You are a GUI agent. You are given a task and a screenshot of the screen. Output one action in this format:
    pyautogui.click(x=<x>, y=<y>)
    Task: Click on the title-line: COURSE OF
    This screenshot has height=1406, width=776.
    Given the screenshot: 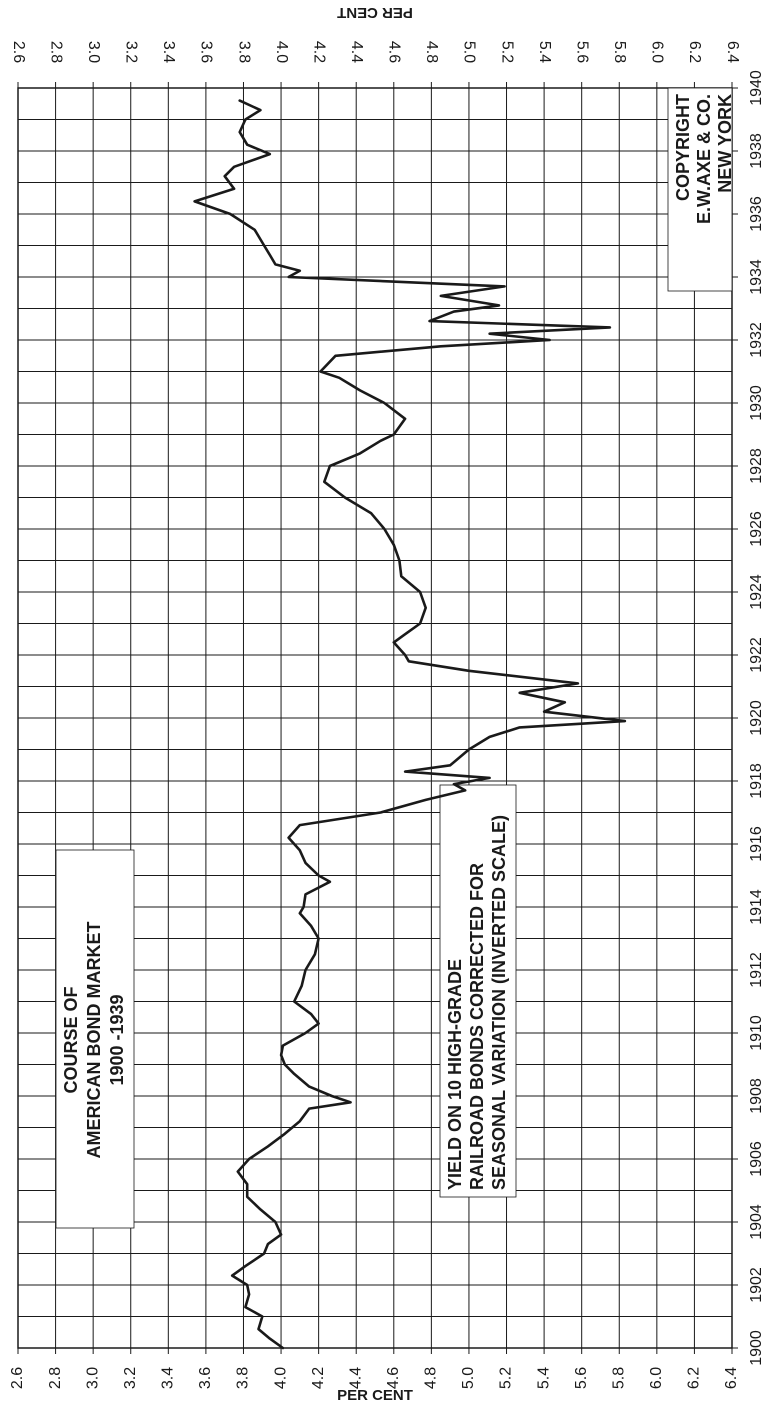 What is the action you would take?
    pyautogui.click(x=71, y=1039)
    